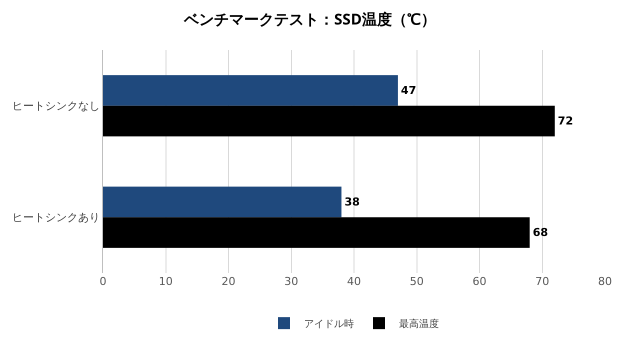 This screenshot has height=350, width=620. I want to click on x-tick-label: 10, so click(165, 281).